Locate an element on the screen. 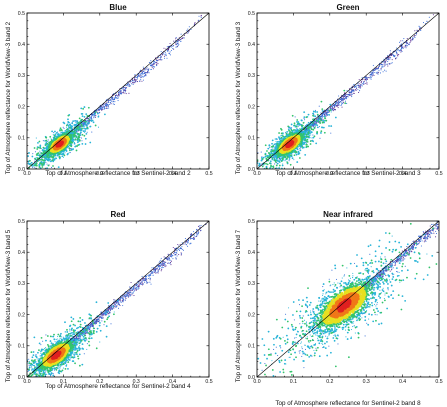 The width and height of the screenshot is (447, 407). y-tick-label: 0.0 is located at coordinates (21, 170).